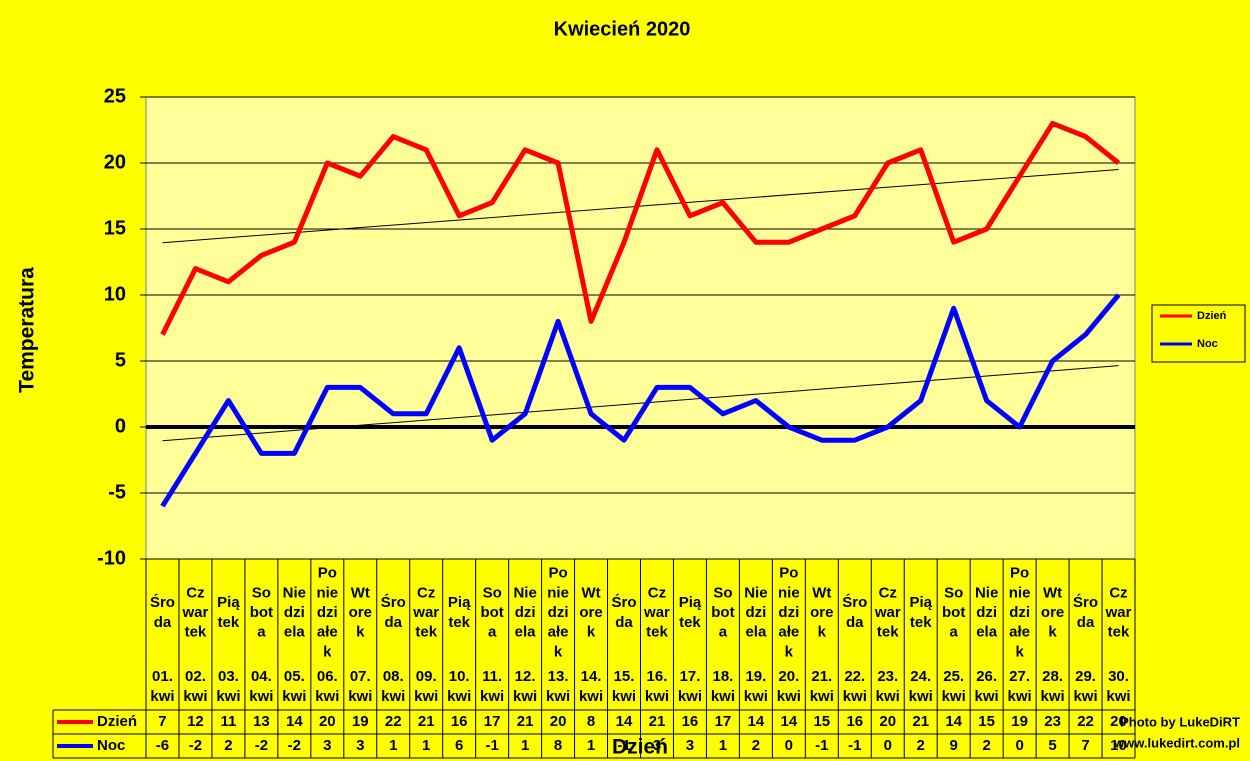 Image resolution: width=1250 pixels, height=761 pixels. I want to click on x-tick-label: 03., so click(228, 676).